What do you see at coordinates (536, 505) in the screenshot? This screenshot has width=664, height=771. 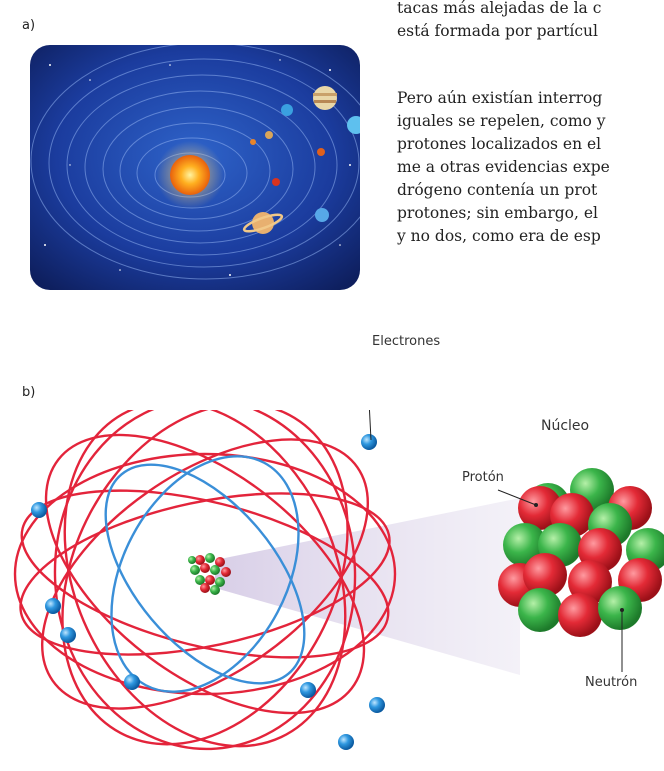 I see `proton-marker` at bounding box center [536, 505].